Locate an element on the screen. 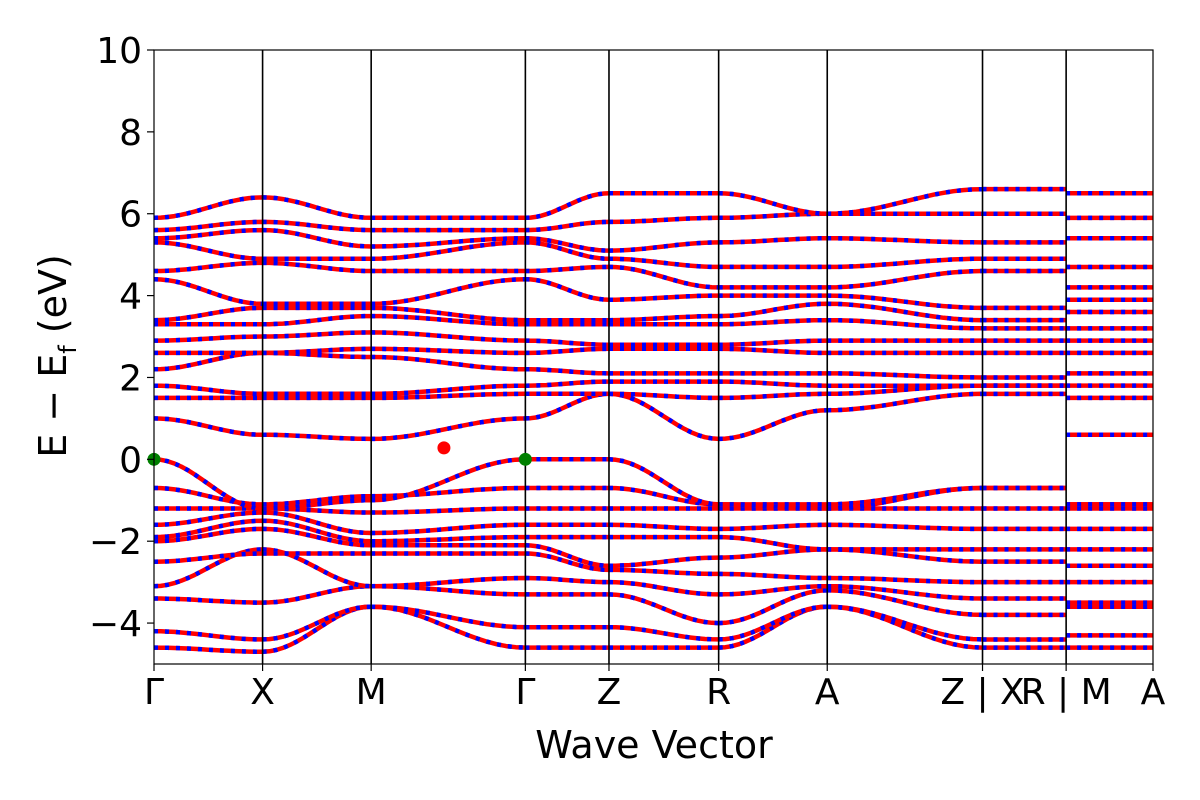  band-b04-spin-up is located at coordinates (653, 576).